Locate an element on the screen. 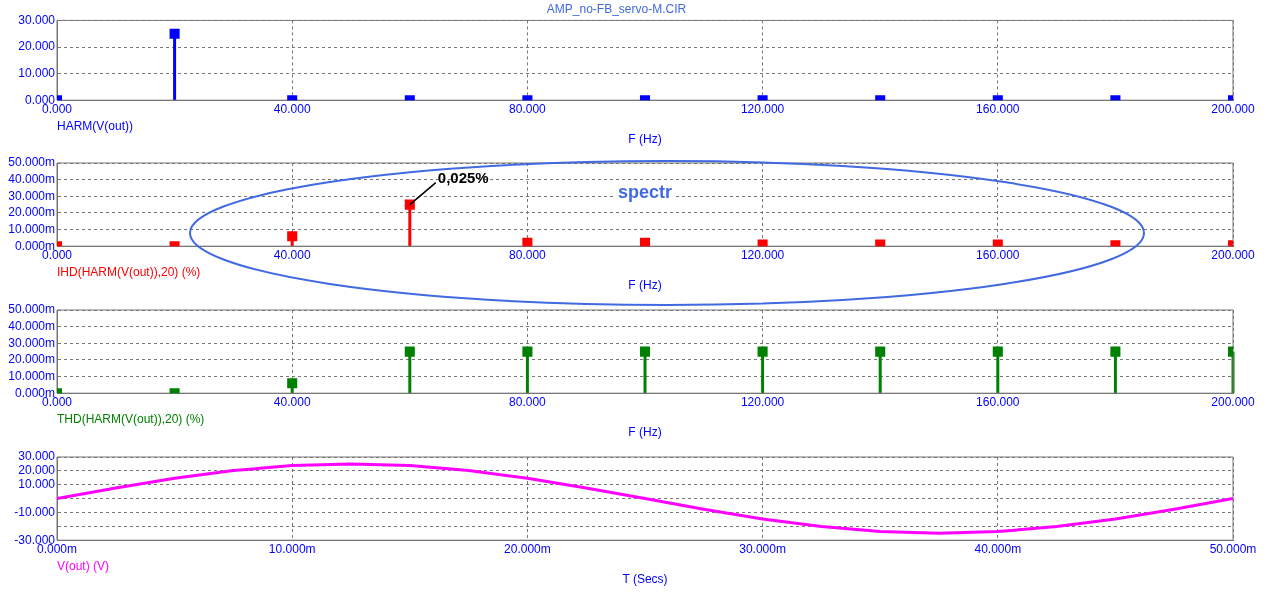  series-label: IHD(HARM(V(out)),20) (%) is located at coordinates (129, 271).